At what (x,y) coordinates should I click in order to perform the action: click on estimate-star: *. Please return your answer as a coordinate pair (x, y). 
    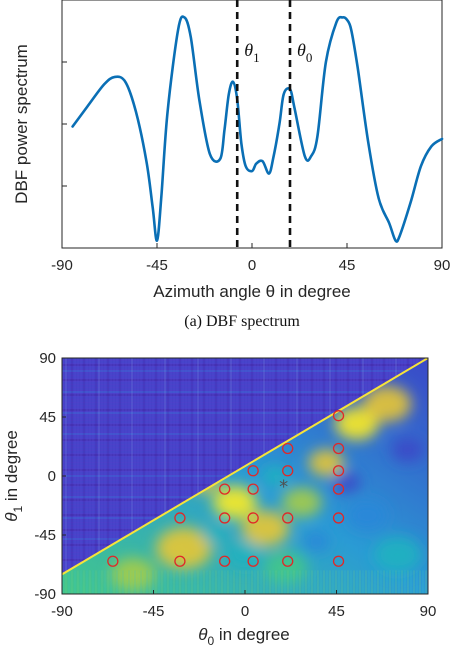
    Looking at the image, I should click on (283, 486).